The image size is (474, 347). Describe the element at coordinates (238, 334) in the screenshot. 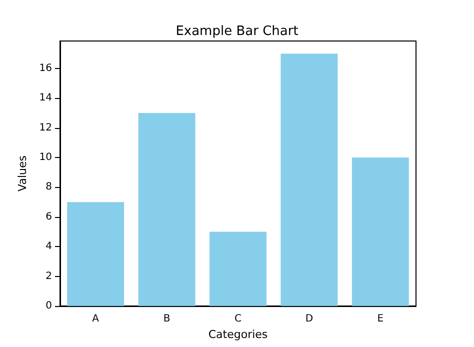

I see `x-axis-title: Categories` at that location.